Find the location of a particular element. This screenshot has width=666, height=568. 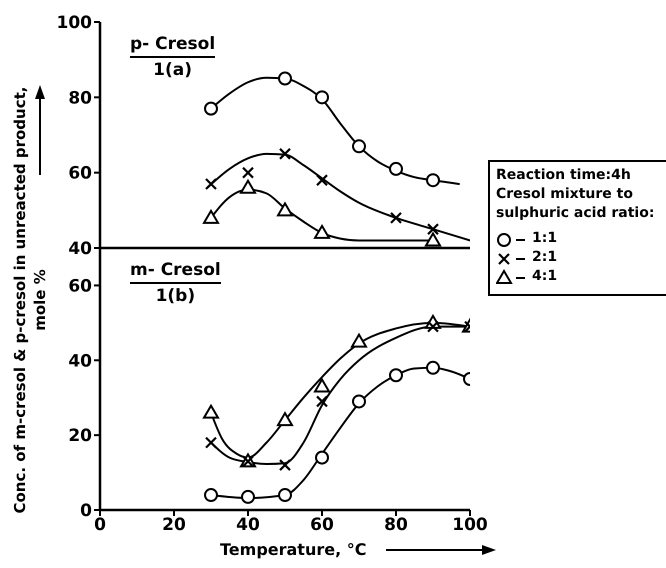

legend-label: 2:1 is located at coordinates (545, 257).